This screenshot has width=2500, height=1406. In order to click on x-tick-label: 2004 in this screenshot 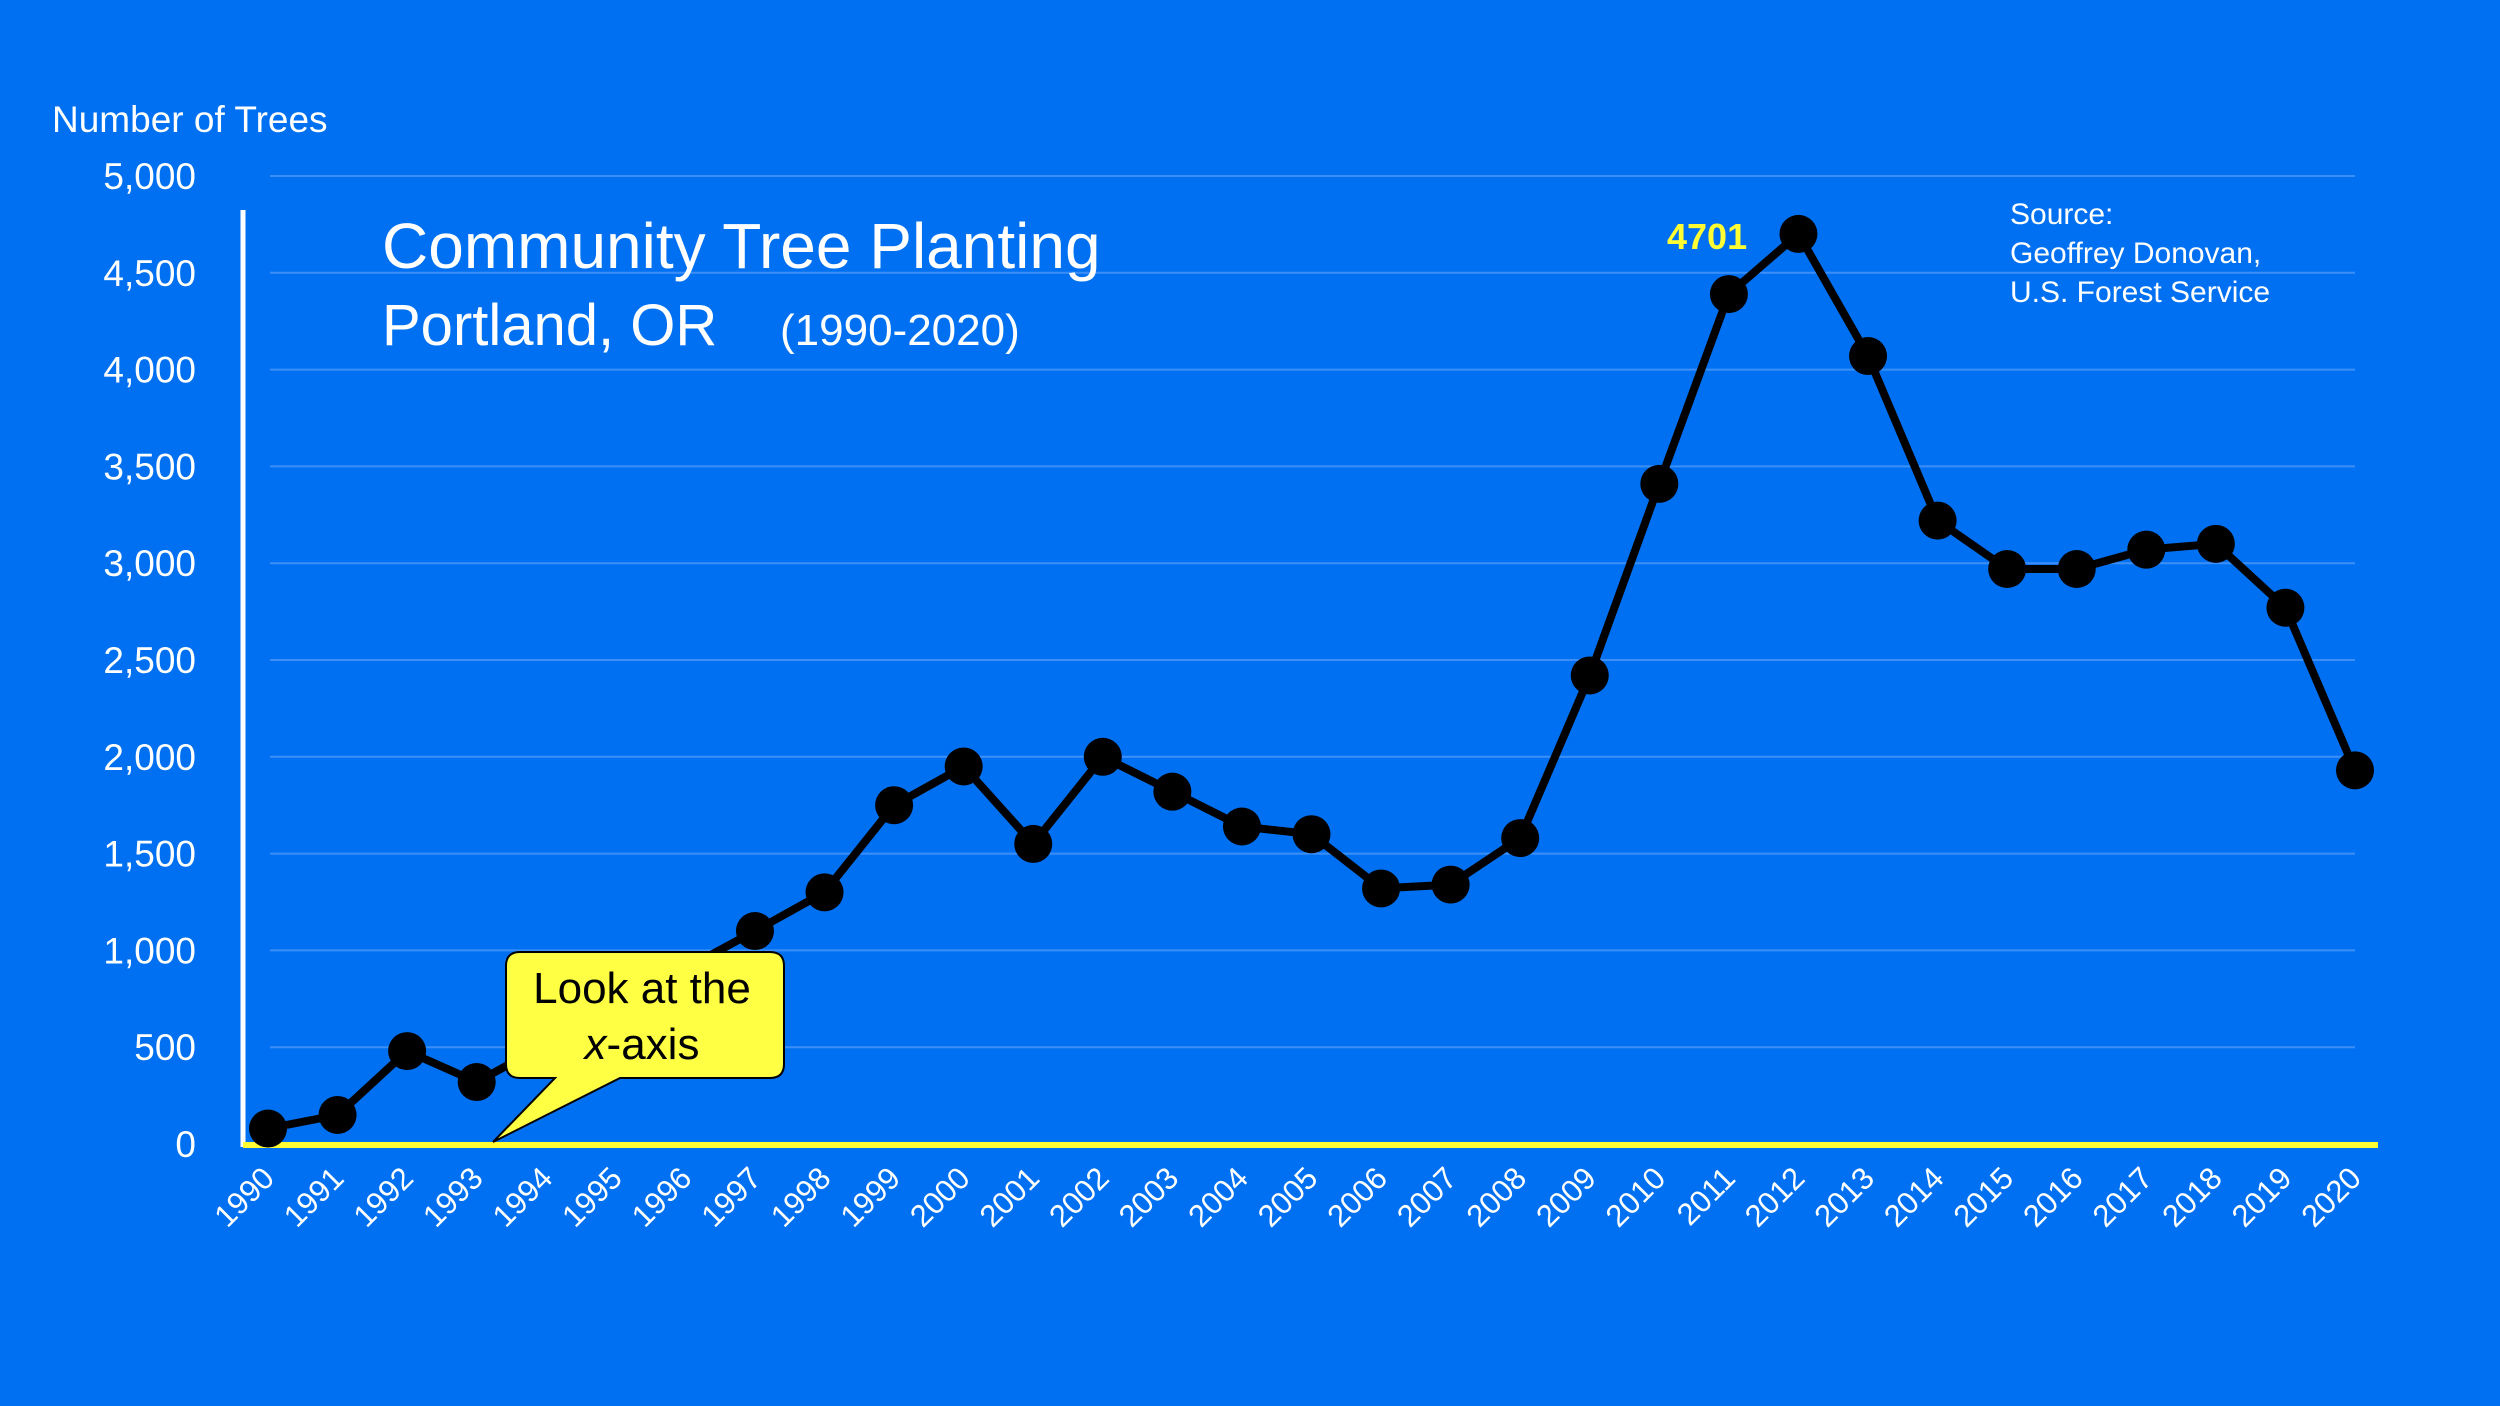, I will do `click(1218, 1197)`.